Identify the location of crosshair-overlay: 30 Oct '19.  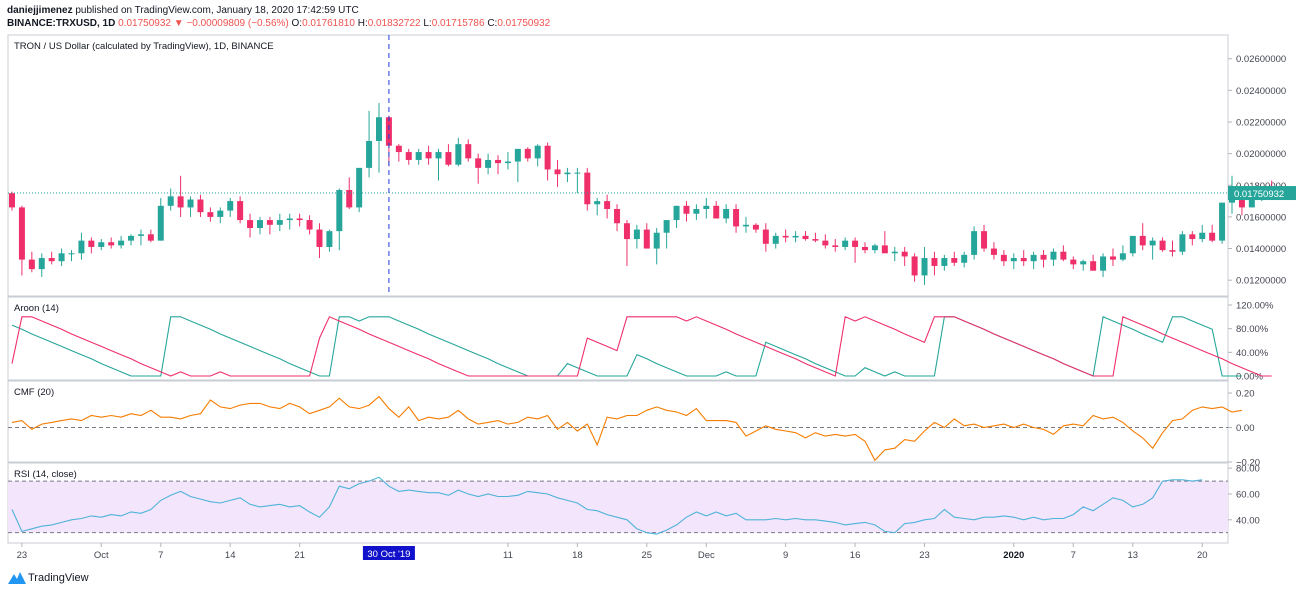
(388, 297).